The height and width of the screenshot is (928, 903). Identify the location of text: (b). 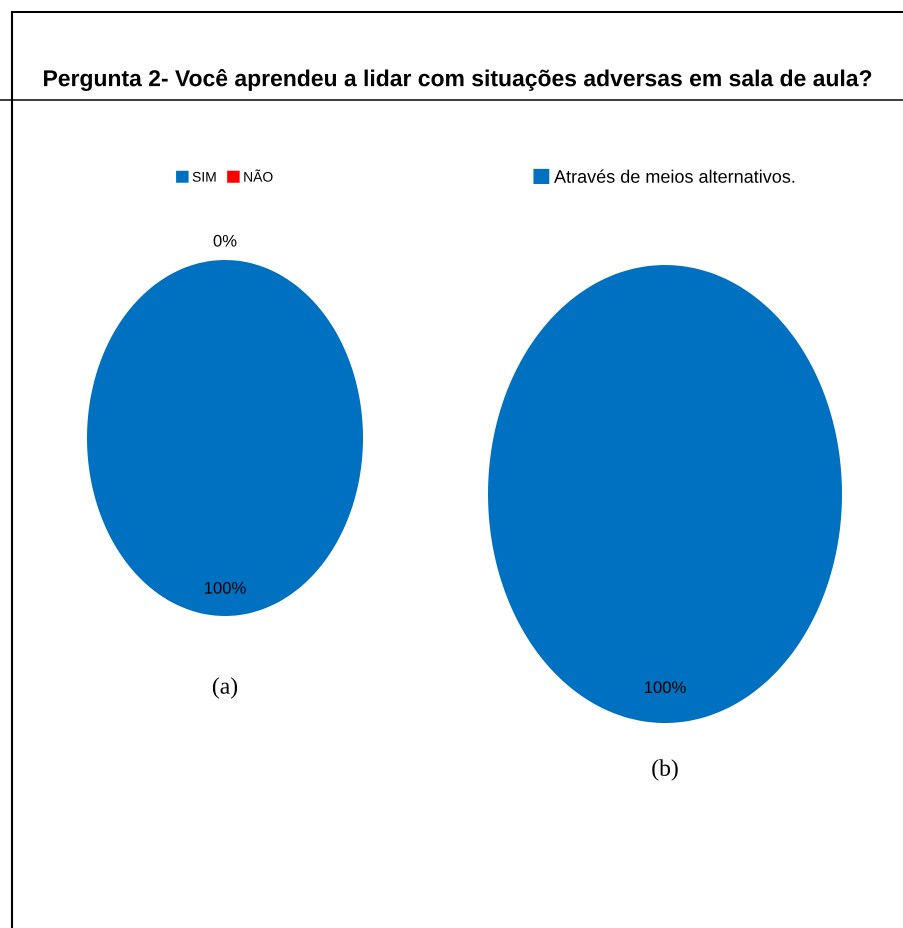
(665, 770).